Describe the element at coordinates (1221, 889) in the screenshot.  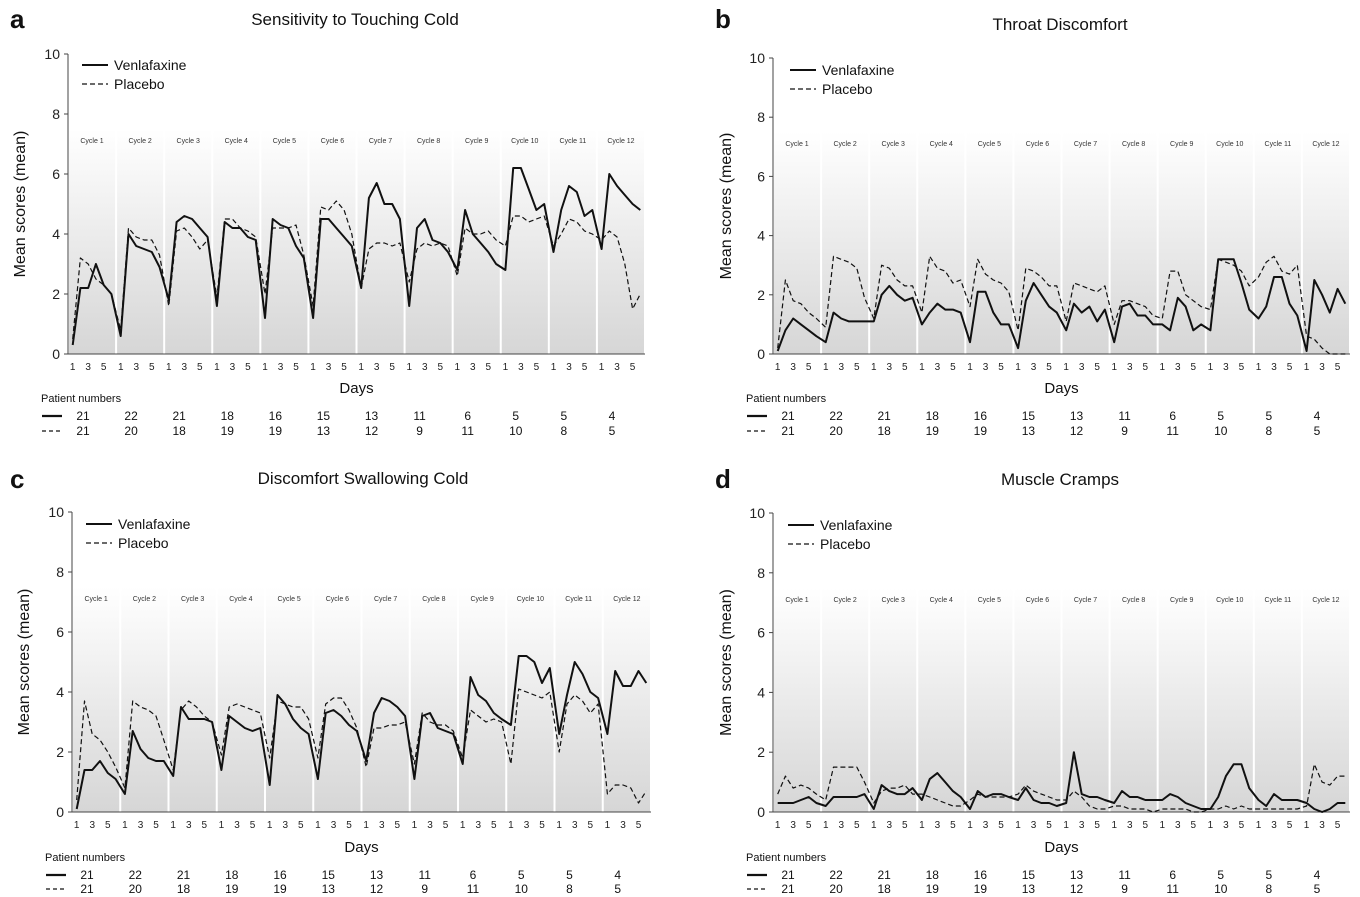
I see `patient-number: 10` at that location.